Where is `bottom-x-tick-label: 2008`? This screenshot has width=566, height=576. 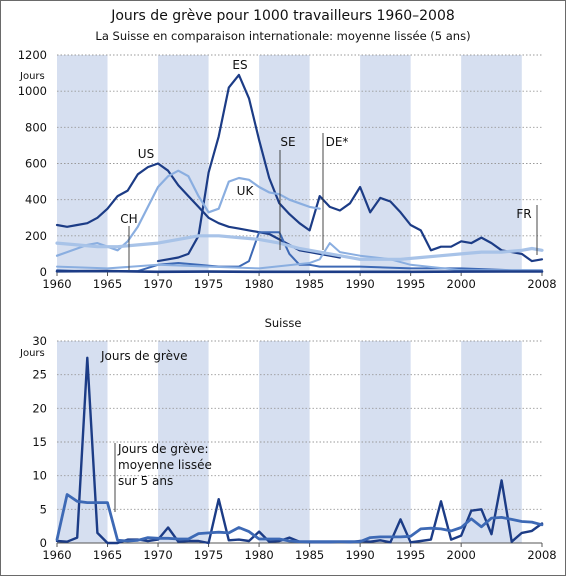
bottom-x-tick-label: 2008 is located at coordinates (541, 555).